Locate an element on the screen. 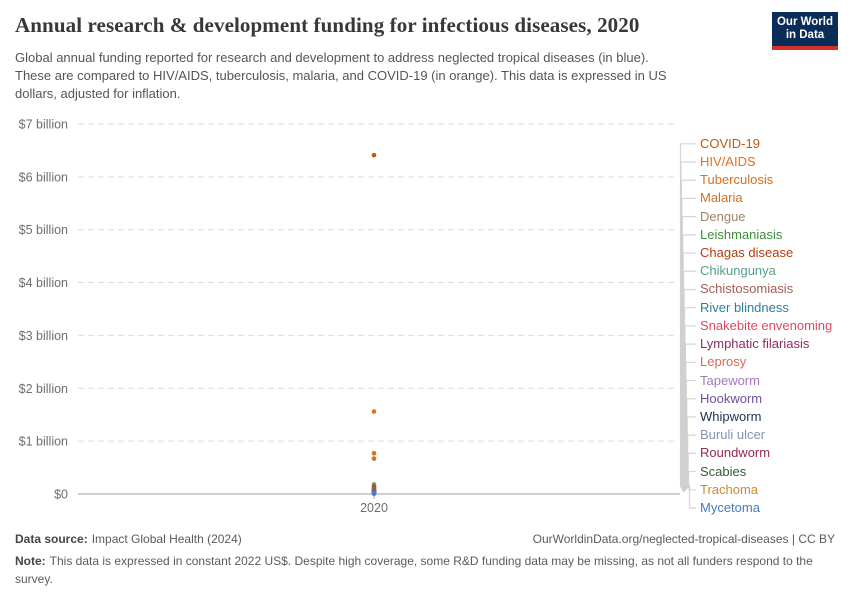 The image size is (850, 600). owid-logo-line1: Our World is located at coordinates (804, 22).